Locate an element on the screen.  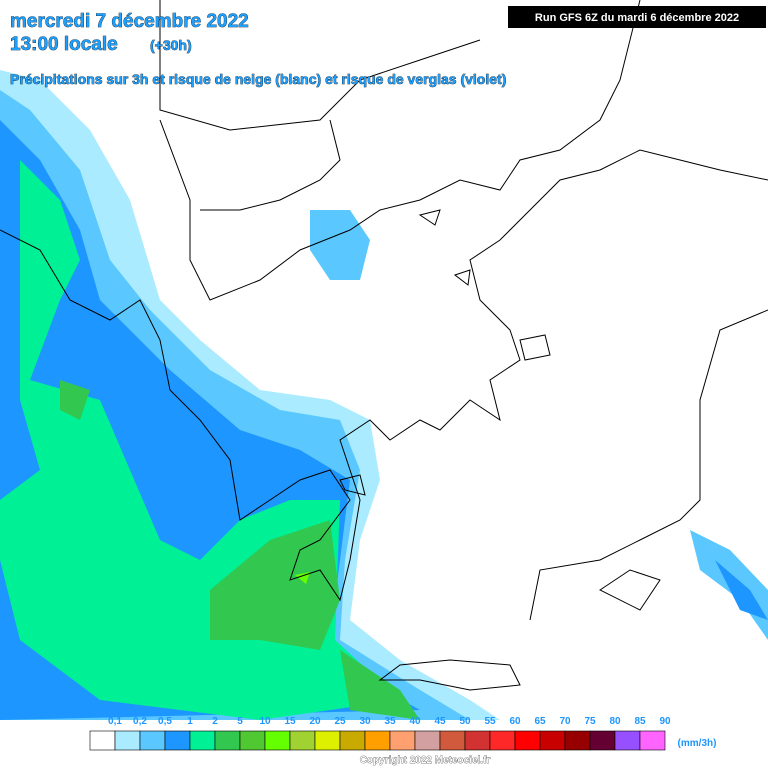
legend-unit: (mm/3h) is located at coordinates (697, 743).